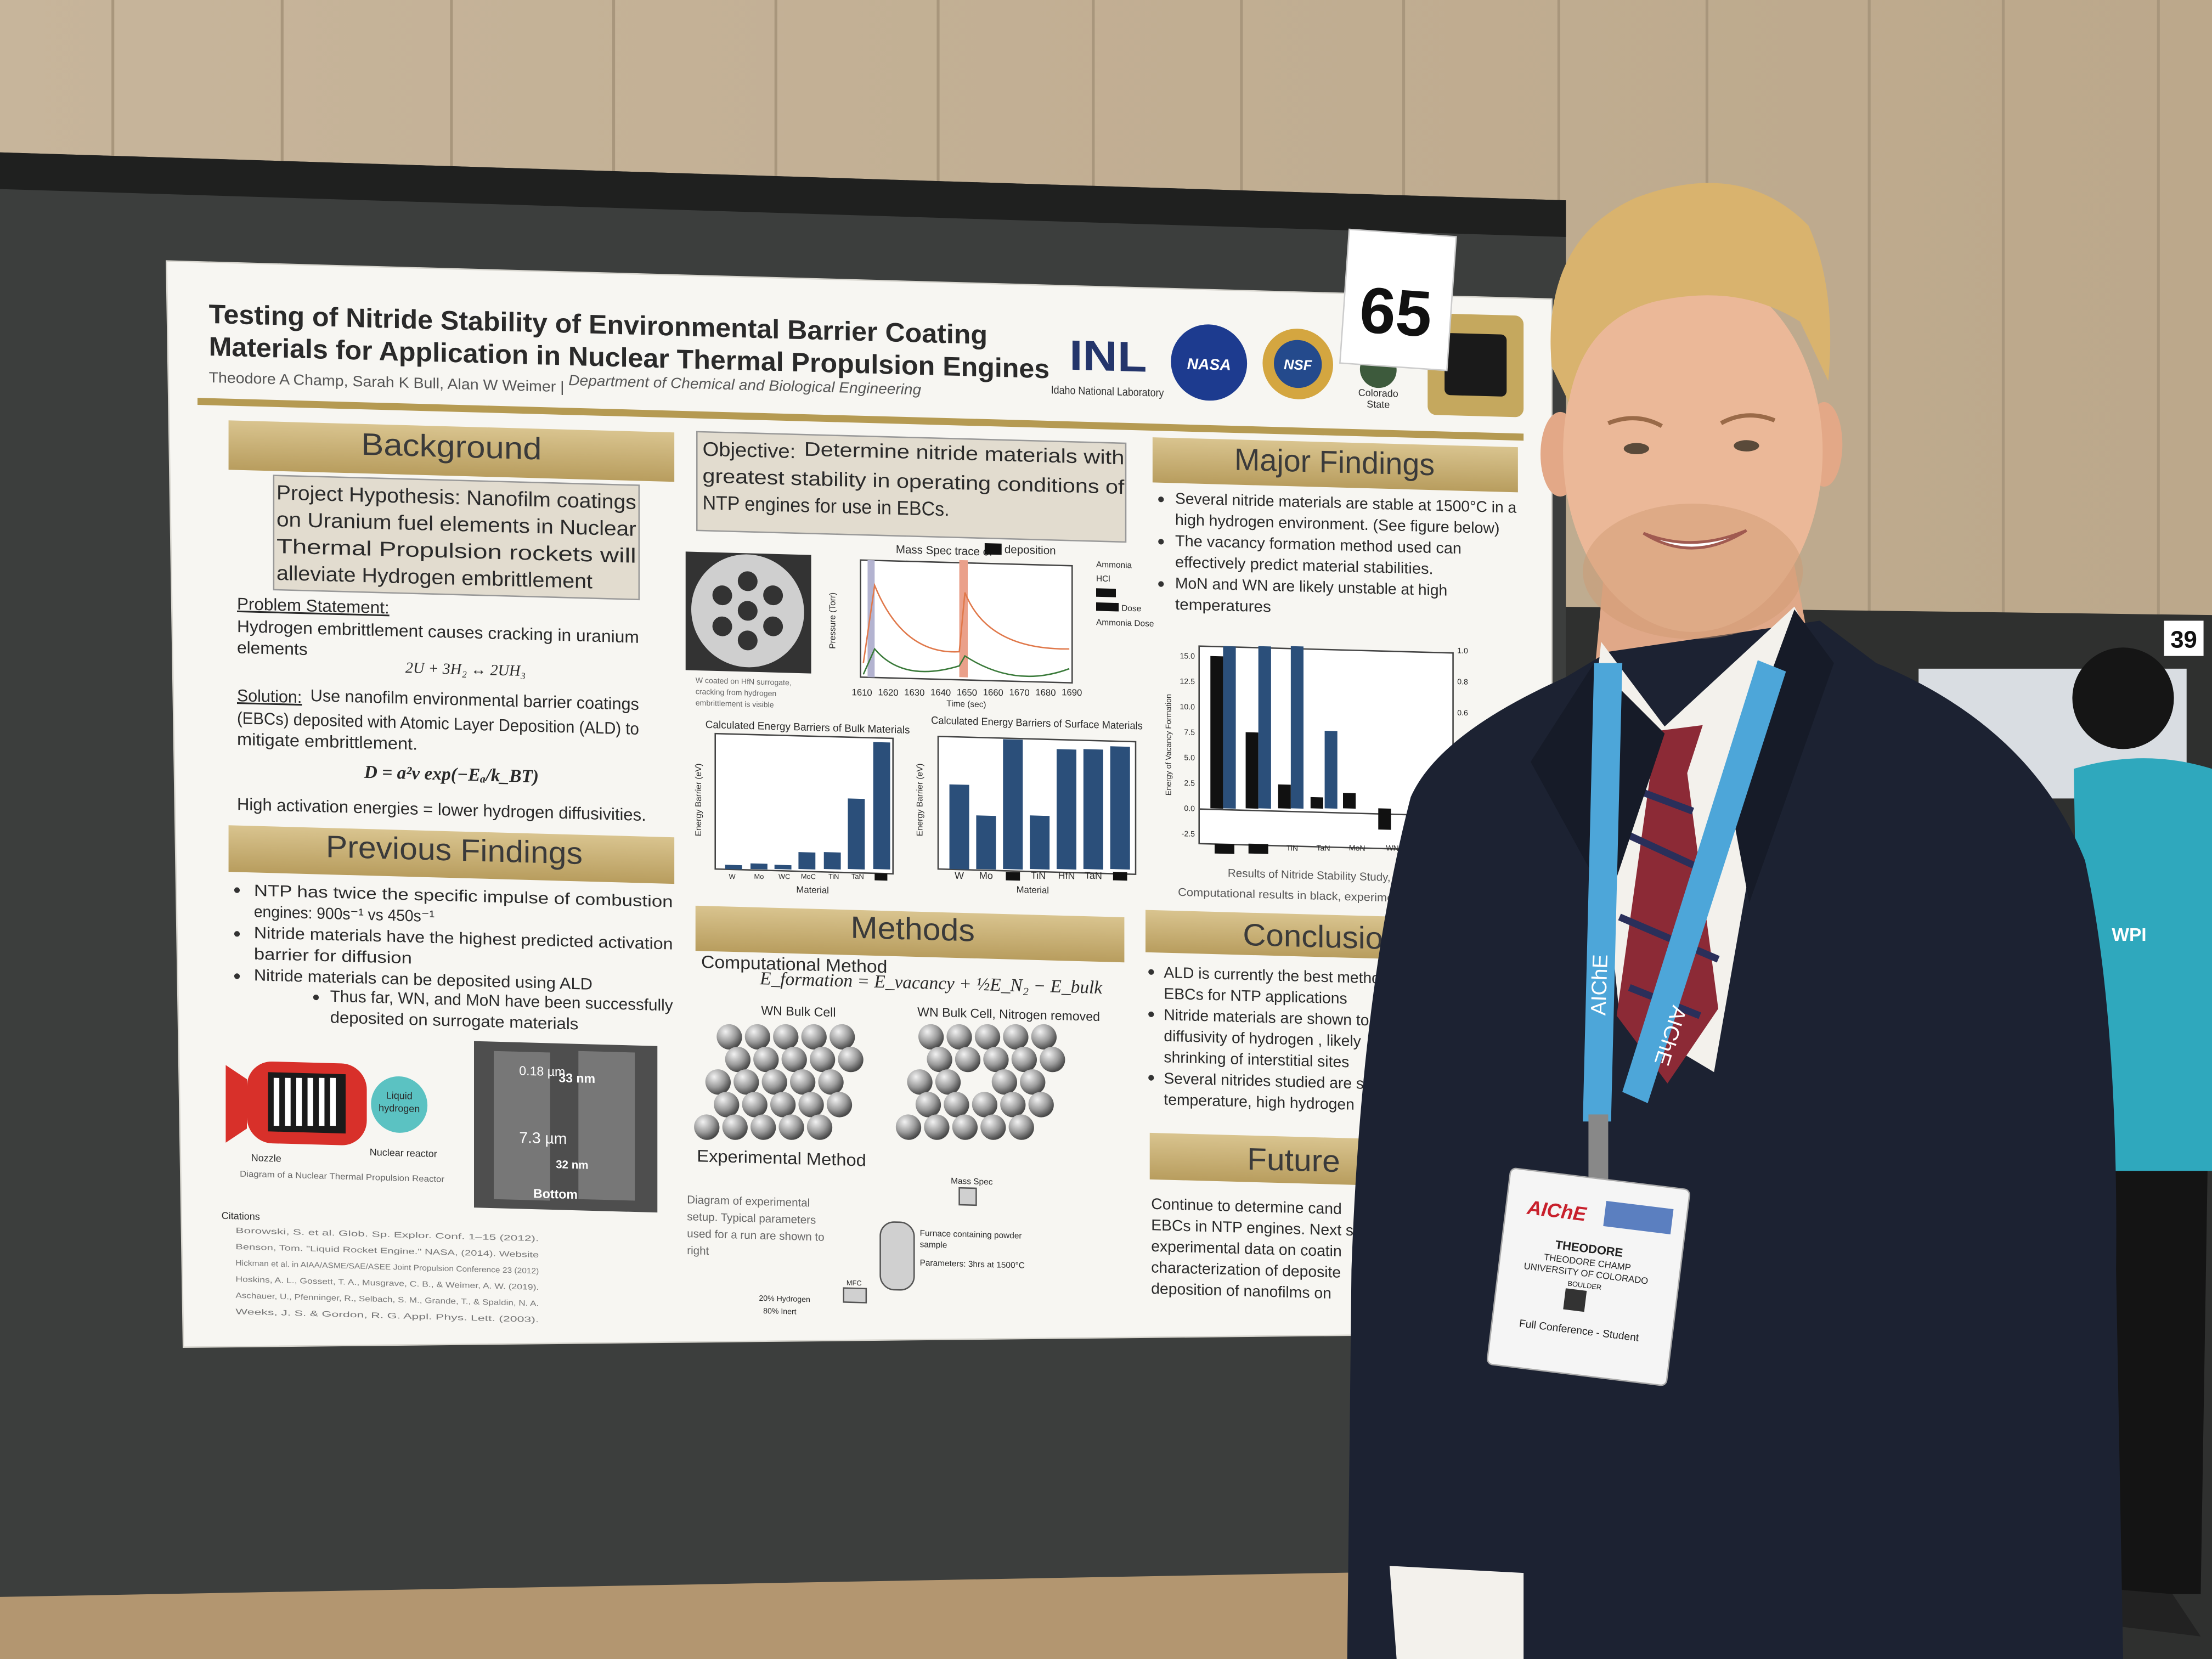 The height and width of the screenshot is (1659, 2212). Describe the element at coordinates (1476, 365) in the screenshot. I see `logo-cu-inner` at that location.